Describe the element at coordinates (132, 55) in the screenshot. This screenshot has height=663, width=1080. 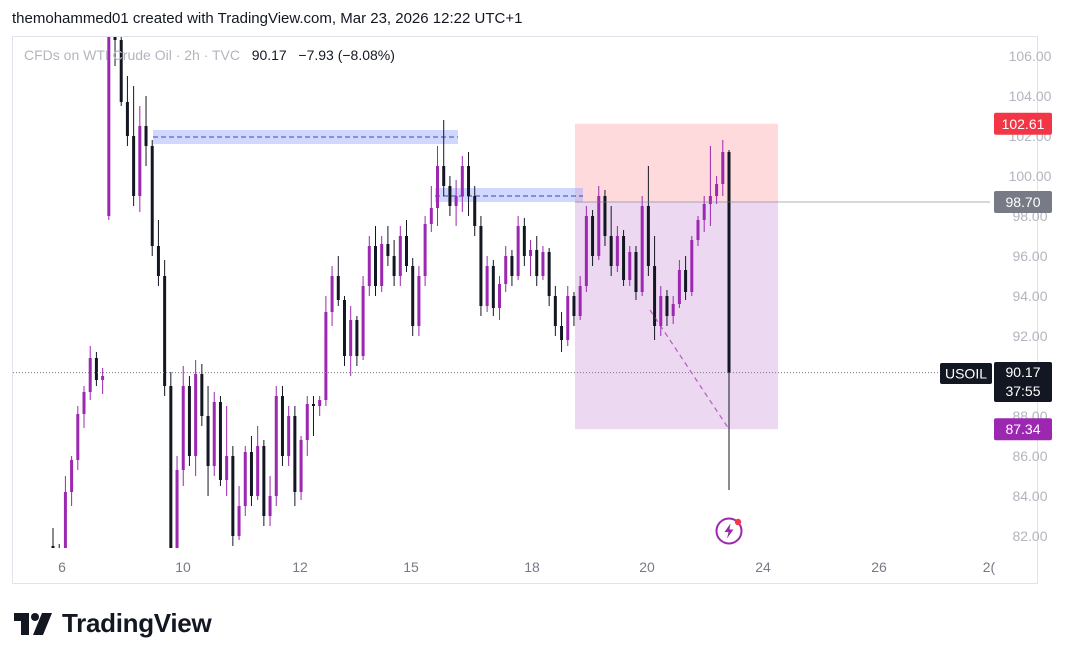
I see `symbol-description: CFDs on WTI Crude Oil · 2h · TVC` at that location.